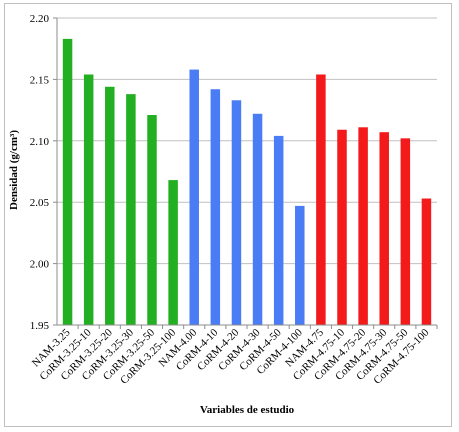  What do you see at coordinates (247, 410) in the screenshot?
I see `x-axis-title: Variables de estudio` at bounding box center [247, 410].